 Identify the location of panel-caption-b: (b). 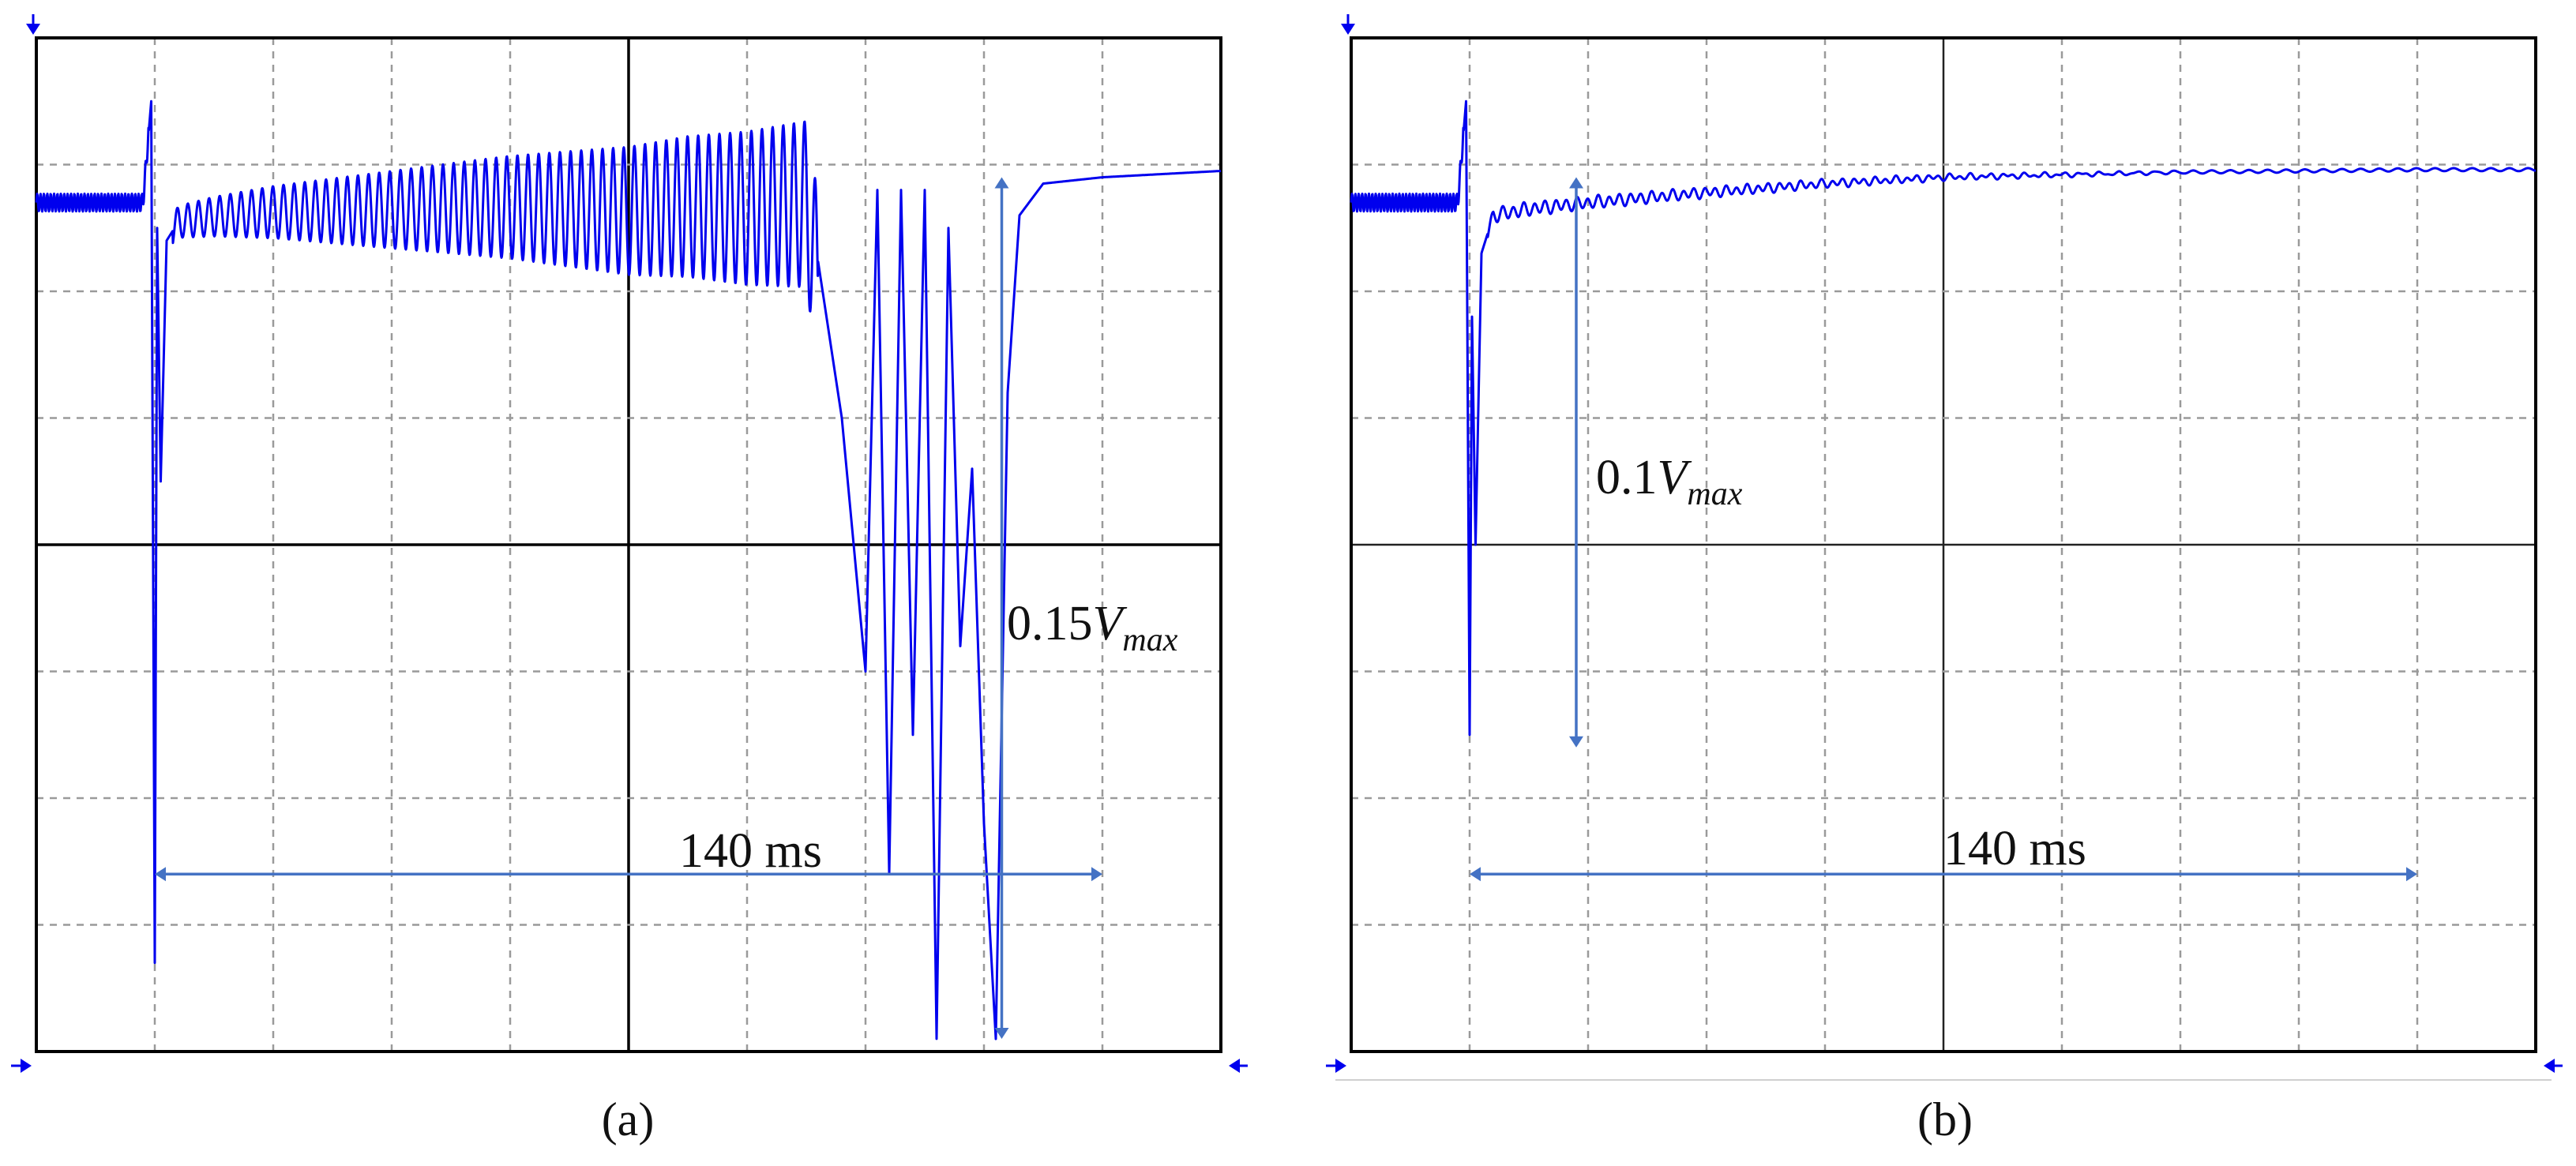
(1945, 1119).